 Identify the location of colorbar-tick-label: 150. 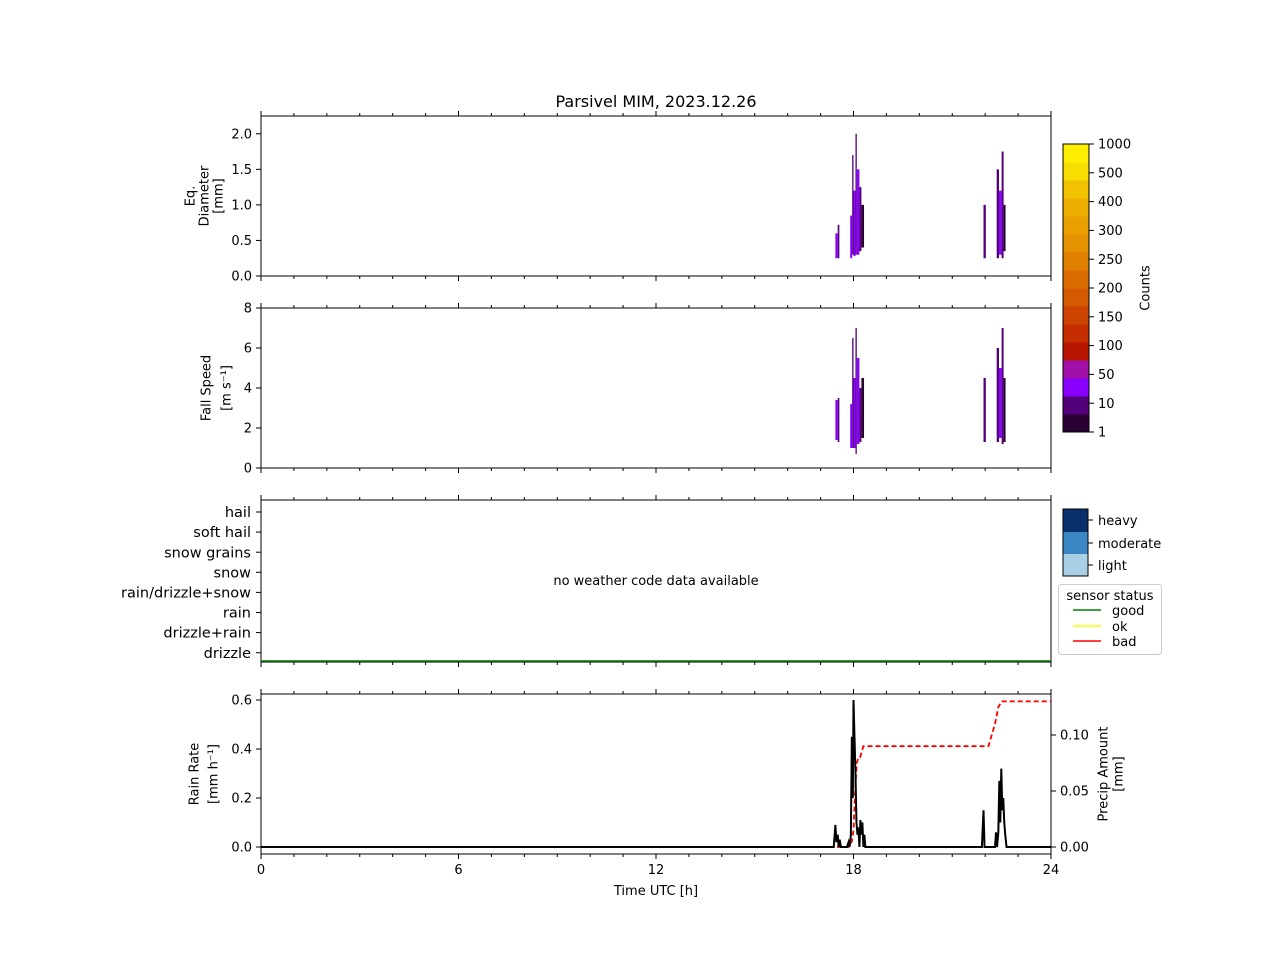
(1110, 317).